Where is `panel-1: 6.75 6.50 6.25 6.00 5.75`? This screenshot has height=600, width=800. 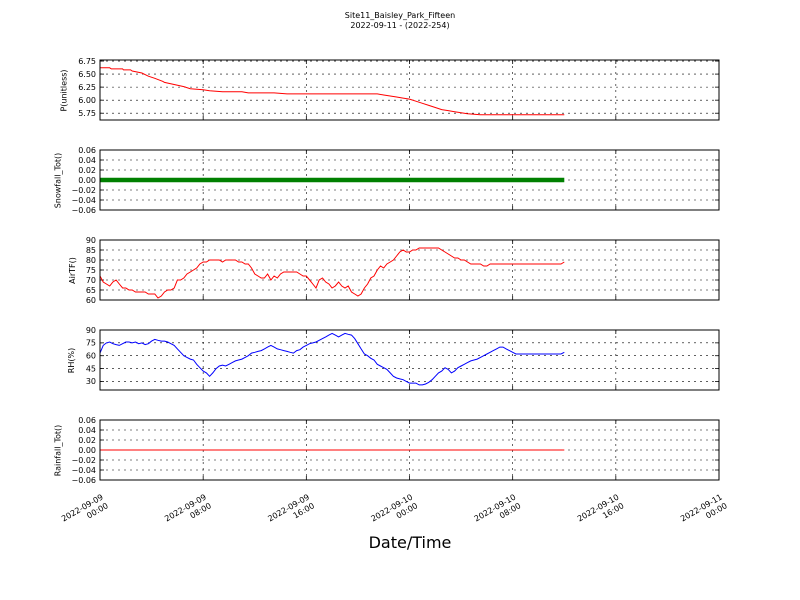 panel-1: 6.75 6.50 6.25 6.00 5.75 is located at coordinates (399, 89).